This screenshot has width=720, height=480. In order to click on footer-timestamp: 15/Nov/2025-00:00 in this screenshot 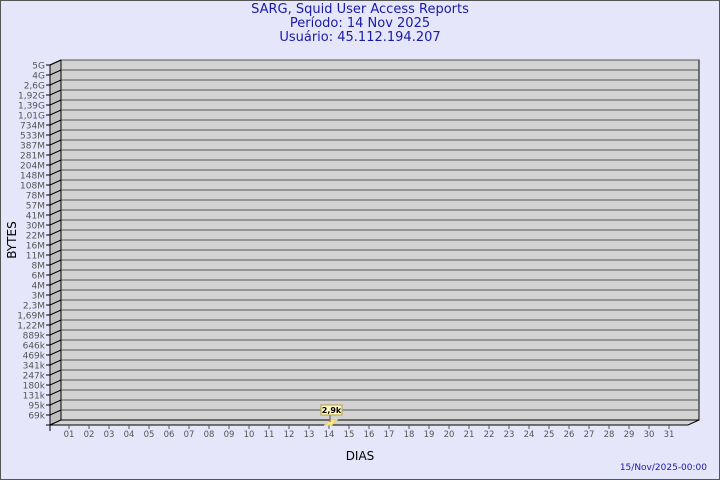, I will do `click(663, 468)`.